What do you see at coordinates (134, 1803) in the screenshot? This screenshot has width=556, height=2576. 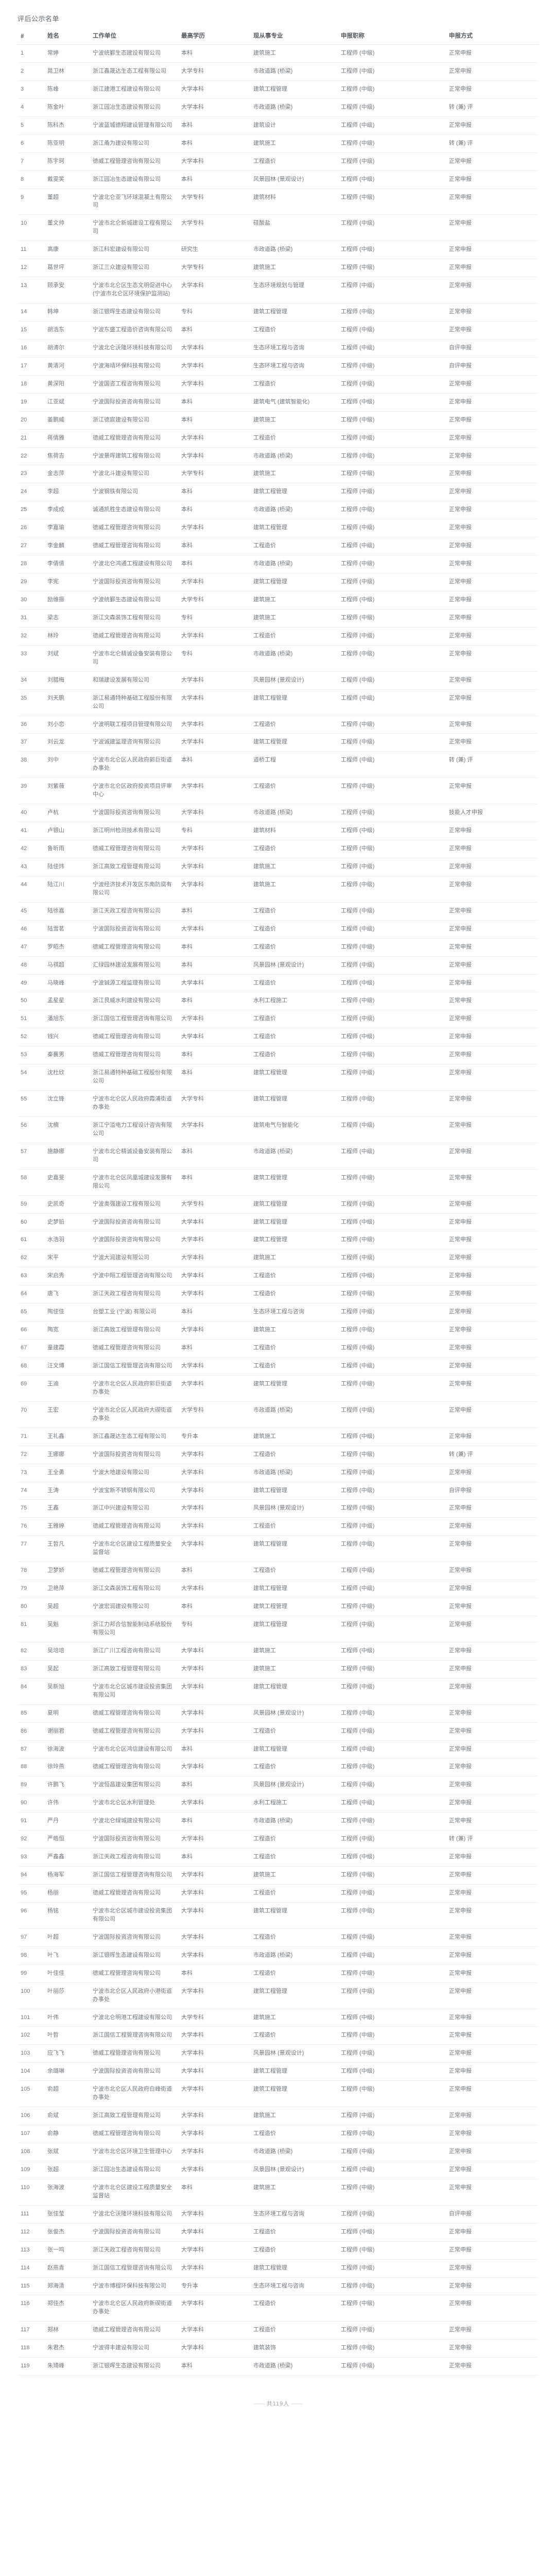 I see `cell-employer: 宁波市北仑区水利管理处` at bounding box center [134, 1803].